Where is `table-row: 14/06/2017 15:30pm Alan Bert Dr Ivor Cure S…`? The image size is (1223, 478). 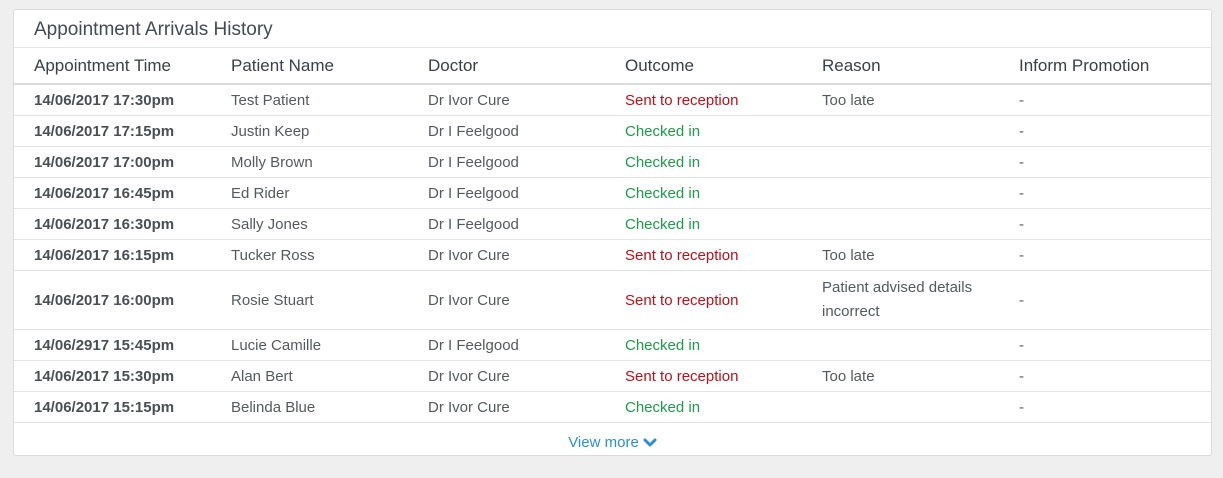 table-row: 14/06/2017 15:30pm Alan Bert Dr Ivor Cure S… is located at coordinates (612, 376).